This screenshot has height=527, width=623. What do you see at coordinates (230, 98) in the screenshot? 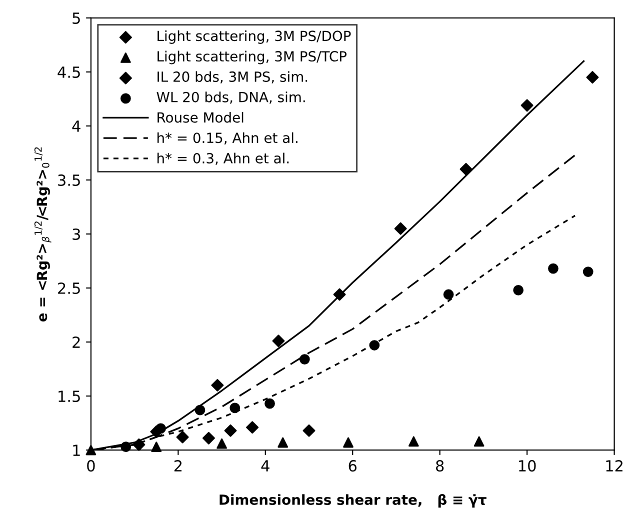
I see `legend-label: WL 20 bds, DNA, sim.` at bounding box center [230, 98].